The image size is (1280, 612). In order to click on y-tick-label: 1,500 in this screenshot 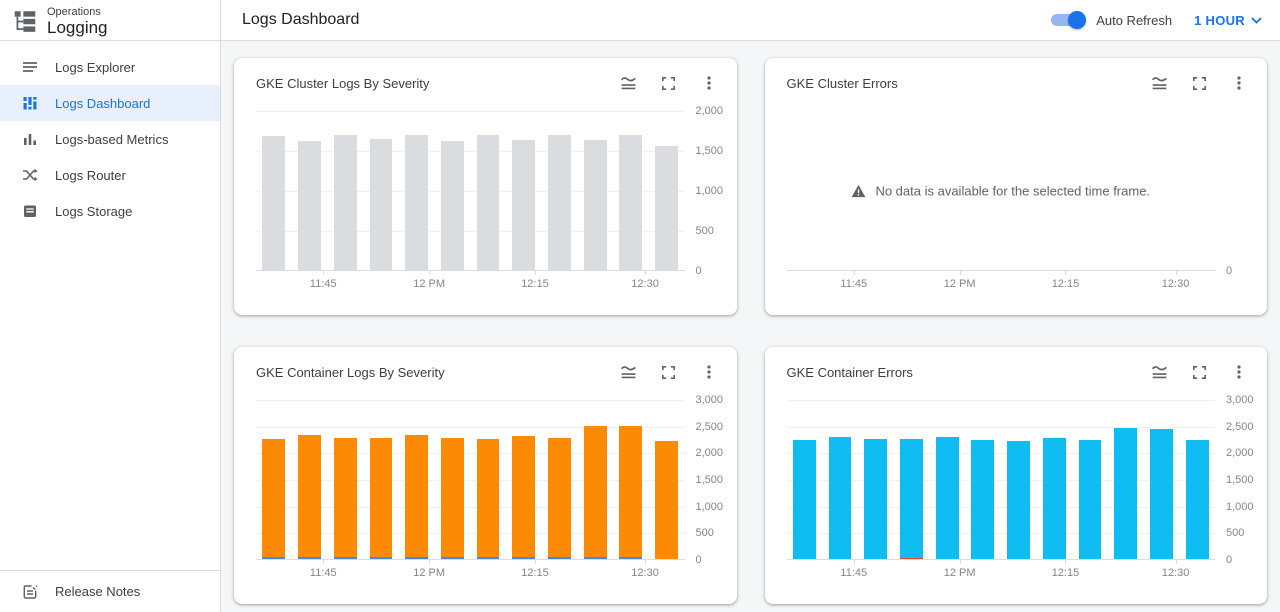, I will do `click(1240, 480)`.